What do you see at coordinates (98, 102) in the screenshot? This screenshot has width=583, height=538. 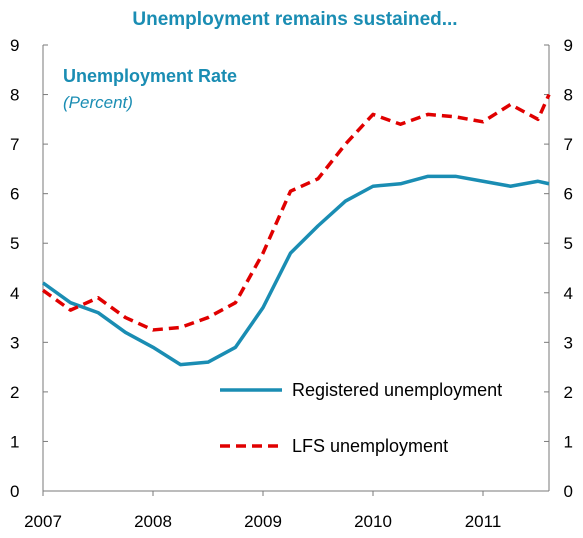 I see `inset-subtitle: (Percent)` at bounding box center [98, 102].